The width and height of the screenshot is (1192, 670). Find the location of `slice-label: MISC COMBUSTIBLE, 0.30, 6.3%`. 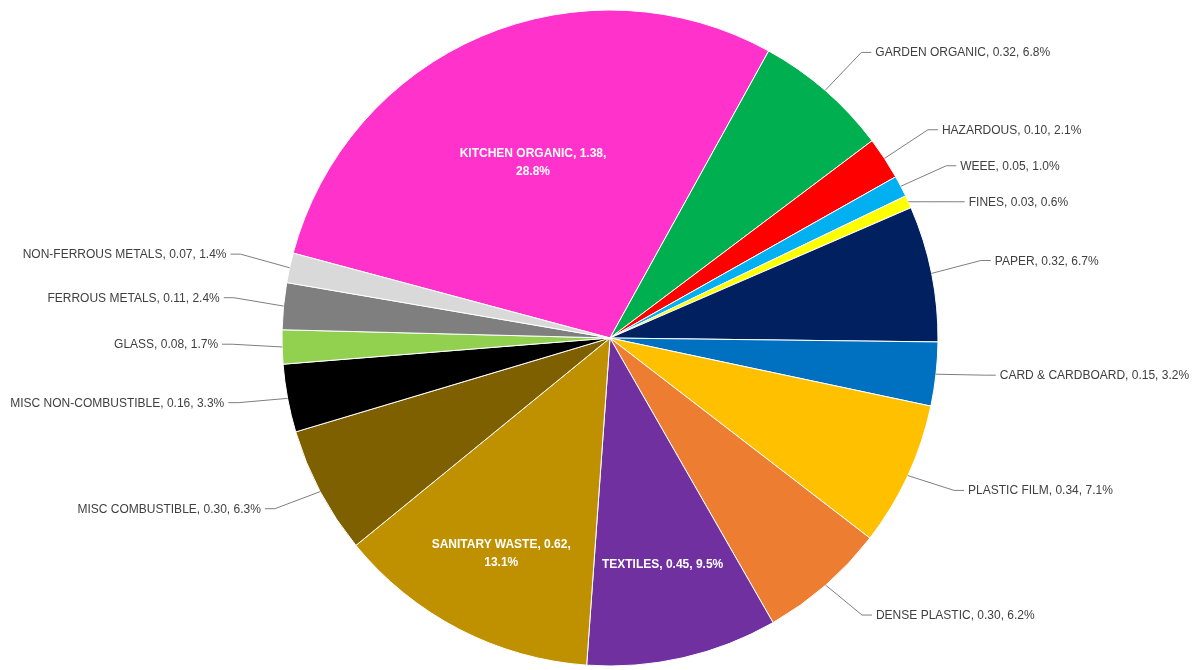

slice-label: MISC COMBUSTIBLE, 0.30, 6.3% is located at coordinates (169, 508).